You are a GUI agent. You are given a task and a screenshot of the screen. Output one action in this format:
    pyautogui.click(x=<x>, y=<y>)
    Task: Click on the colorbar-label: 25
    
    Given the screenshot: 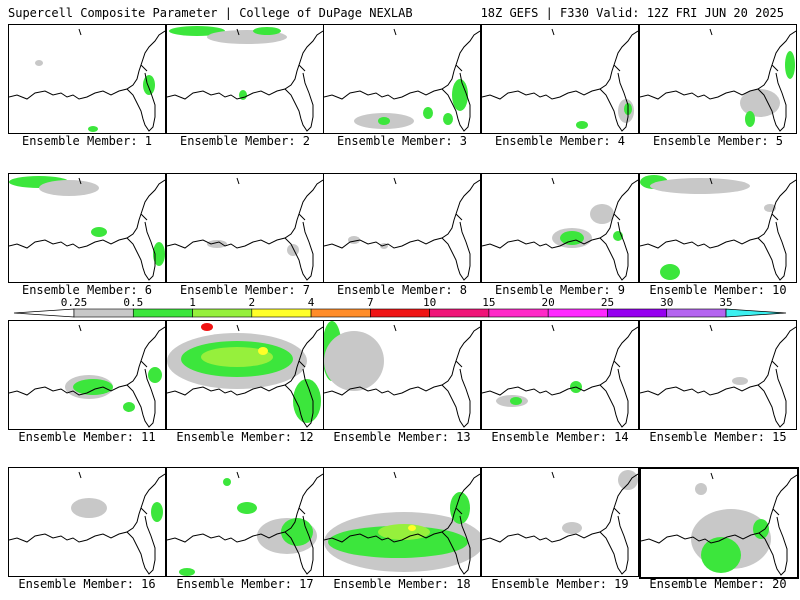 What is the action you would take?
    pyautogui.click(x=607, y=302)
    